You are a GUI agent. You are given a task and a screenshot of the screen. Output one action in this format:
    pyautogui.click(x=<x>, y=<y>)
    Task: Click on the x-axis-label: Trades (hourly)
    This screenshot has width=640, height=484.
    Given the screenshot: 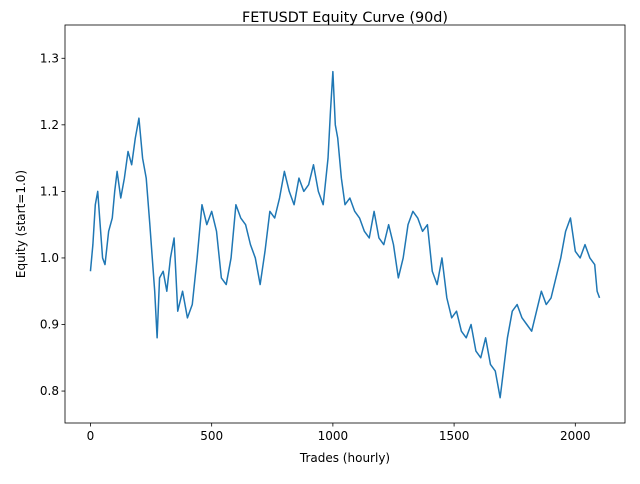 What is the action you would take?
    pyautogui.click(x=344, y=458)
    